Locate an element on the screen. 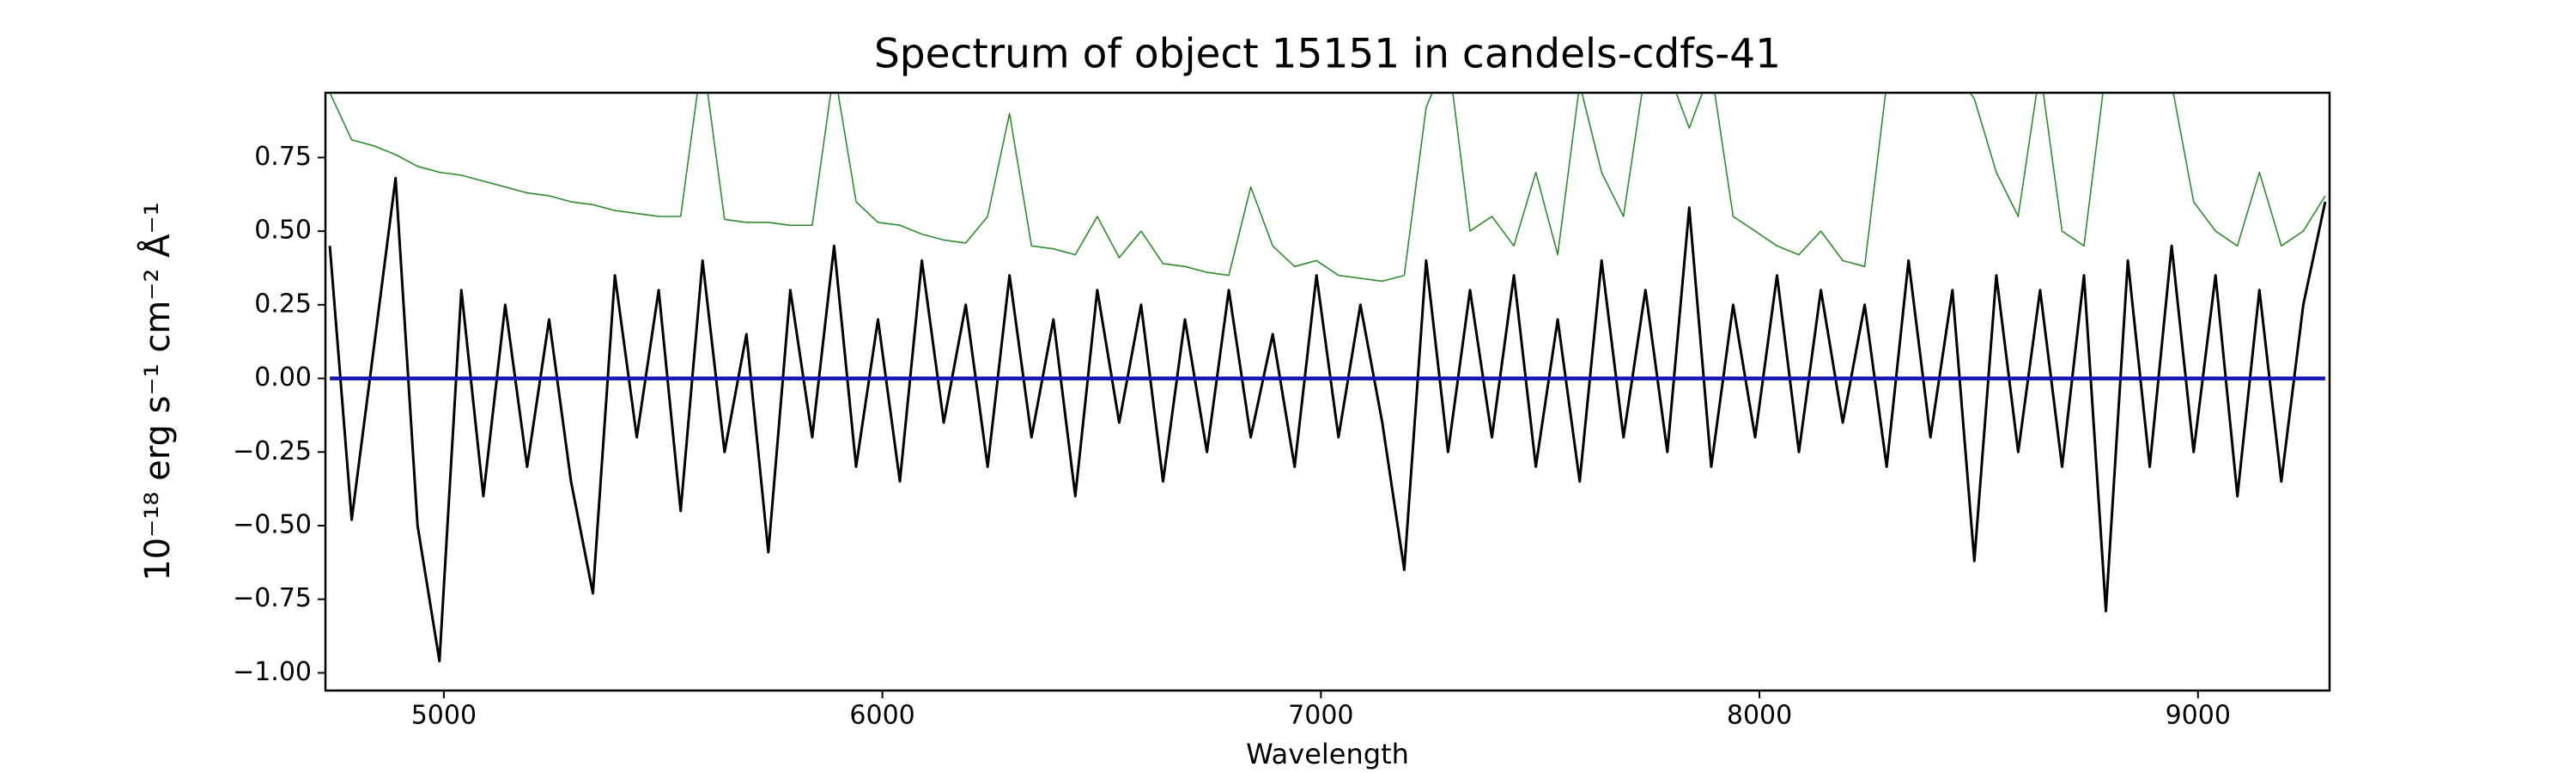 The image size is (2576, 773). y-tick-label: 0.00 is located at coordinates (283, 377).